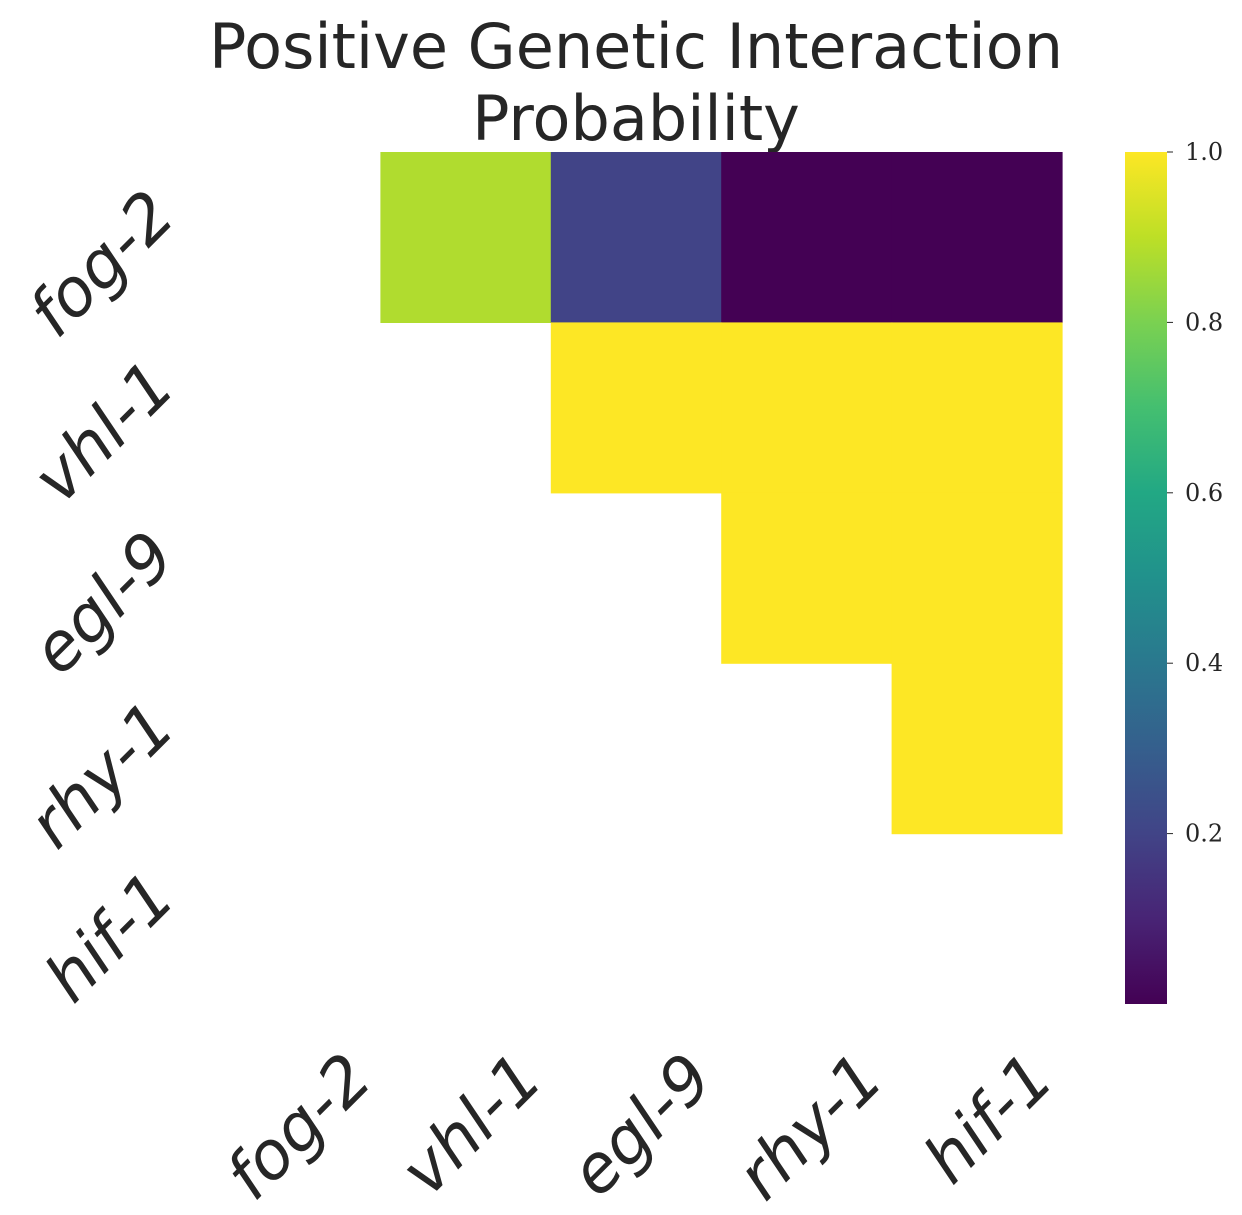  What do you see at coordinates (1204, 152) in the screenshot?
I see `colorbar-tick-label: 1.0` at bounding box center [1204, 152].